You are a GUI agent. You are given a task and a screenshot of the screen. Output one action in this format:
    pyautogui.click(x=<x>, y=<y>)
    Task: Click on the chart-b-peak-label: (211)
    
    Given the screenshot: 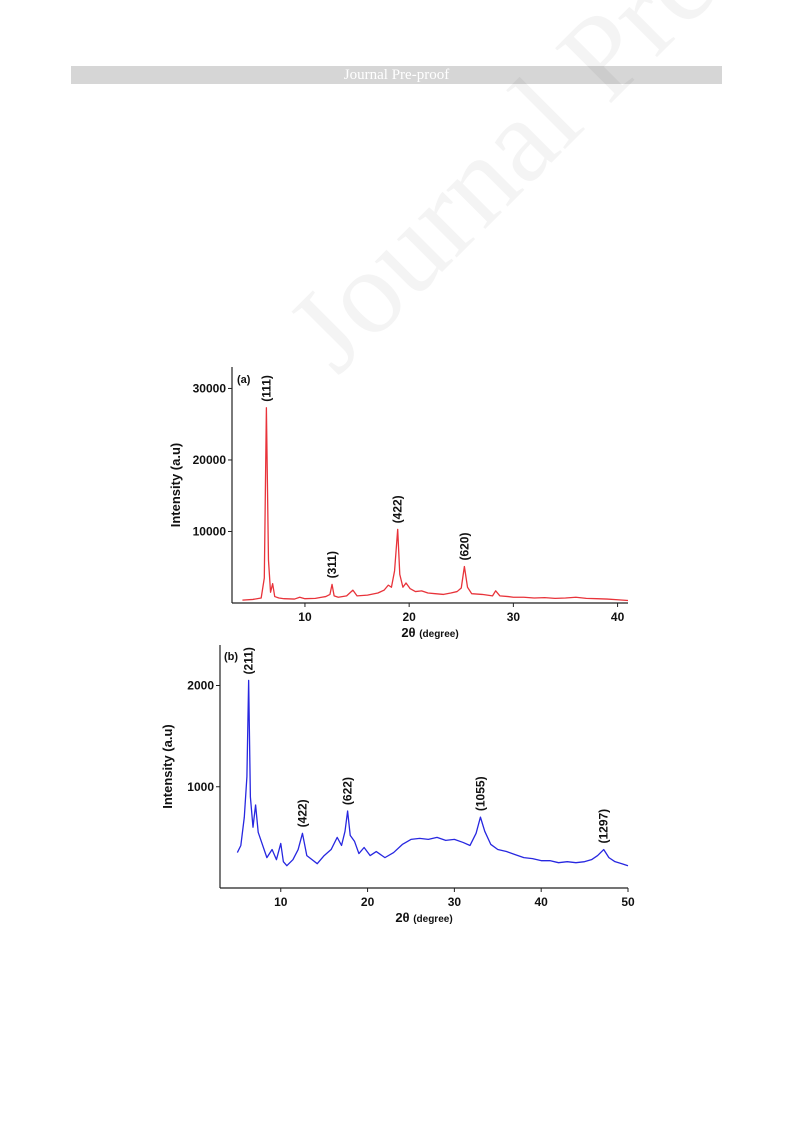 What is the action you would take?
    pyautogui.click(x=249, y=660)
    